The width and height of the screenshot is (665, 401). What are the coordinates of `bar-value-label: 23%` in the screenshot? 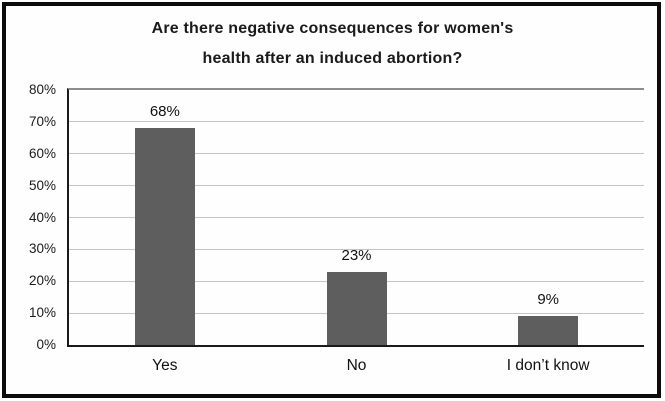 It's located at (356, 255).